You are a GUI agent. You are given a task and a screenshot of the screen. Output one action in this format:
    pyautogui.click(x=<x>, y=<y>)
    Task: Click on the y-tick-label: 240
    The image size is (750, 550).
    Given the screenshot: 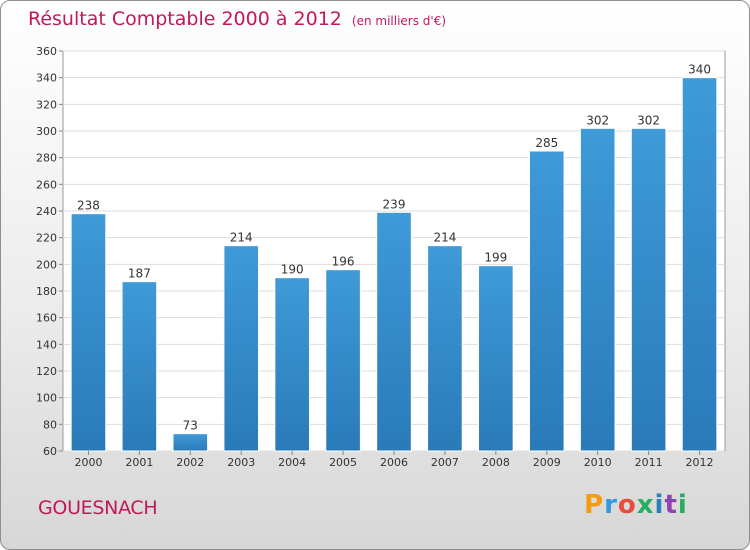 What is the action you would take?
    pyautogui.click(x=46, y=211)
    